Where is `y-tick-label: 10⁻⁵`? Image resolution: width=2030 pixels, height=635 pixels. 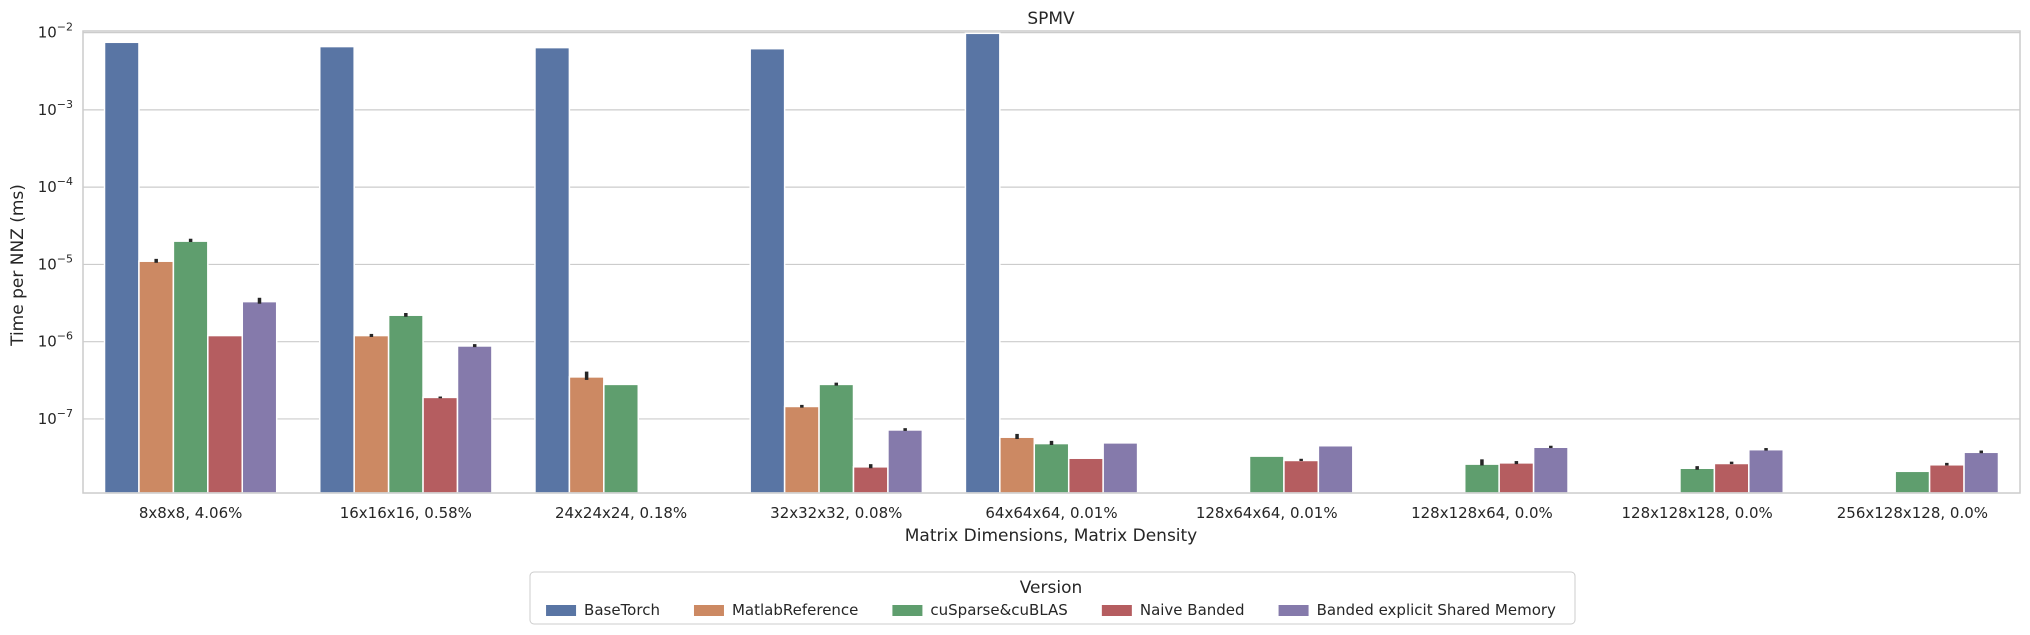 y-tick-label: 10⁻⁵ is located at coordinates (55, 262).